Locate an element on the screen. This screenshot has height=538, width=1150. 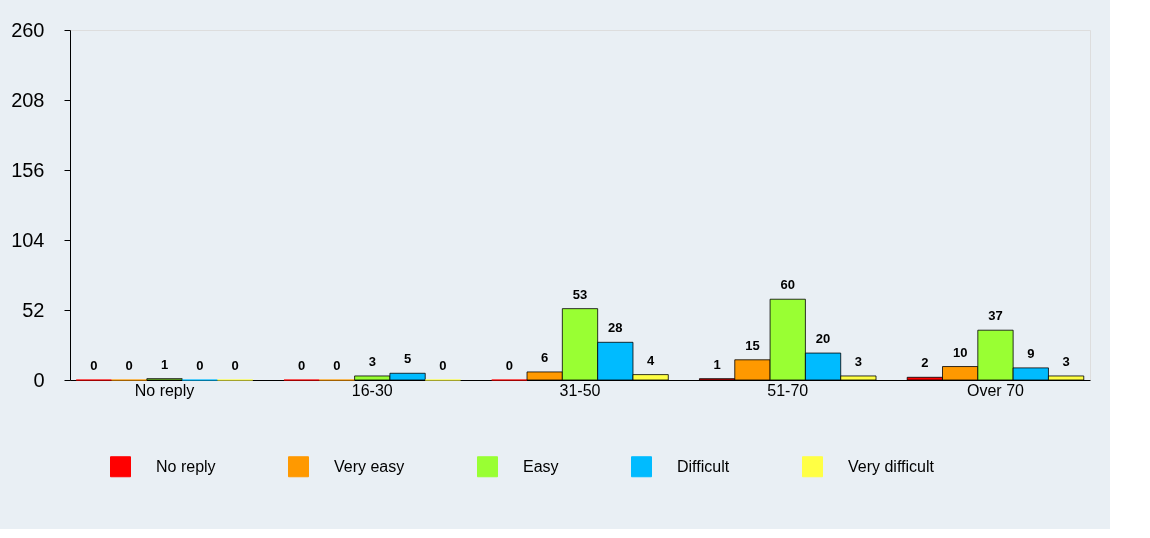
data-label: 37 is located at coordinates (995, 316).